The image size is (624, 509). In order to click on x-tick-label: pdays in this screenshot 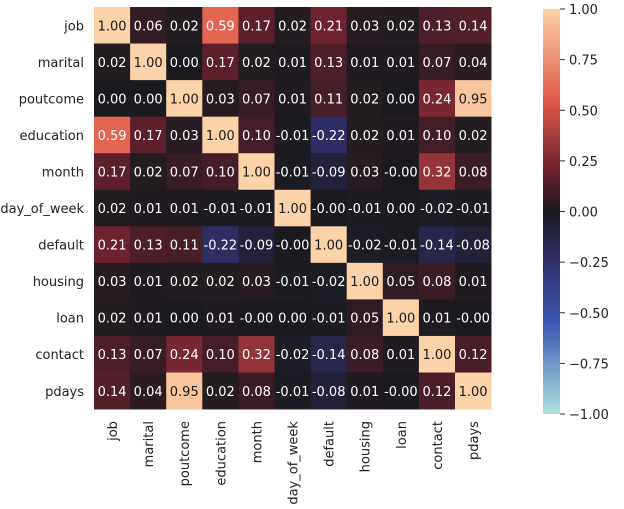, I will do `click(474, 440)`.